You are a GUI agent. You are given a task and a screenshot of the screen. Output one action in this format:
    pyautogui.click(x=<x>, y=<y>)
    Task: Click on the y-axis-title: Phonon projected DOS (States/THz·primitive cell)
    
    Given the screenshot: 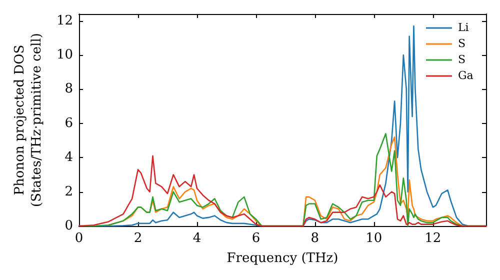 What is the action you would take?
    pyautogui.click(x=28, y=120)
    